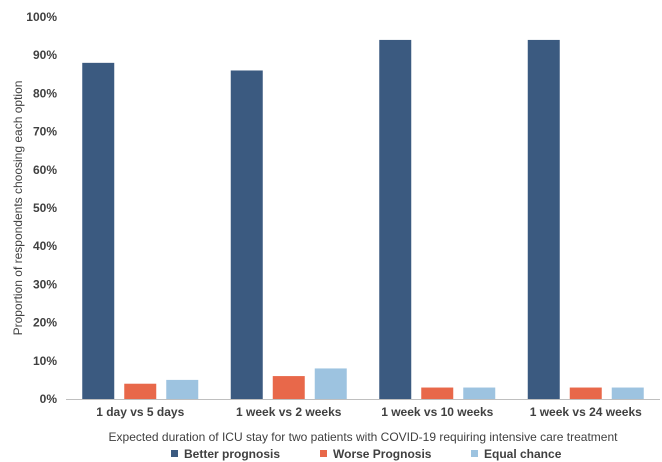  I want to click on legend-label: Worse Prognosis, so click(382, 454).